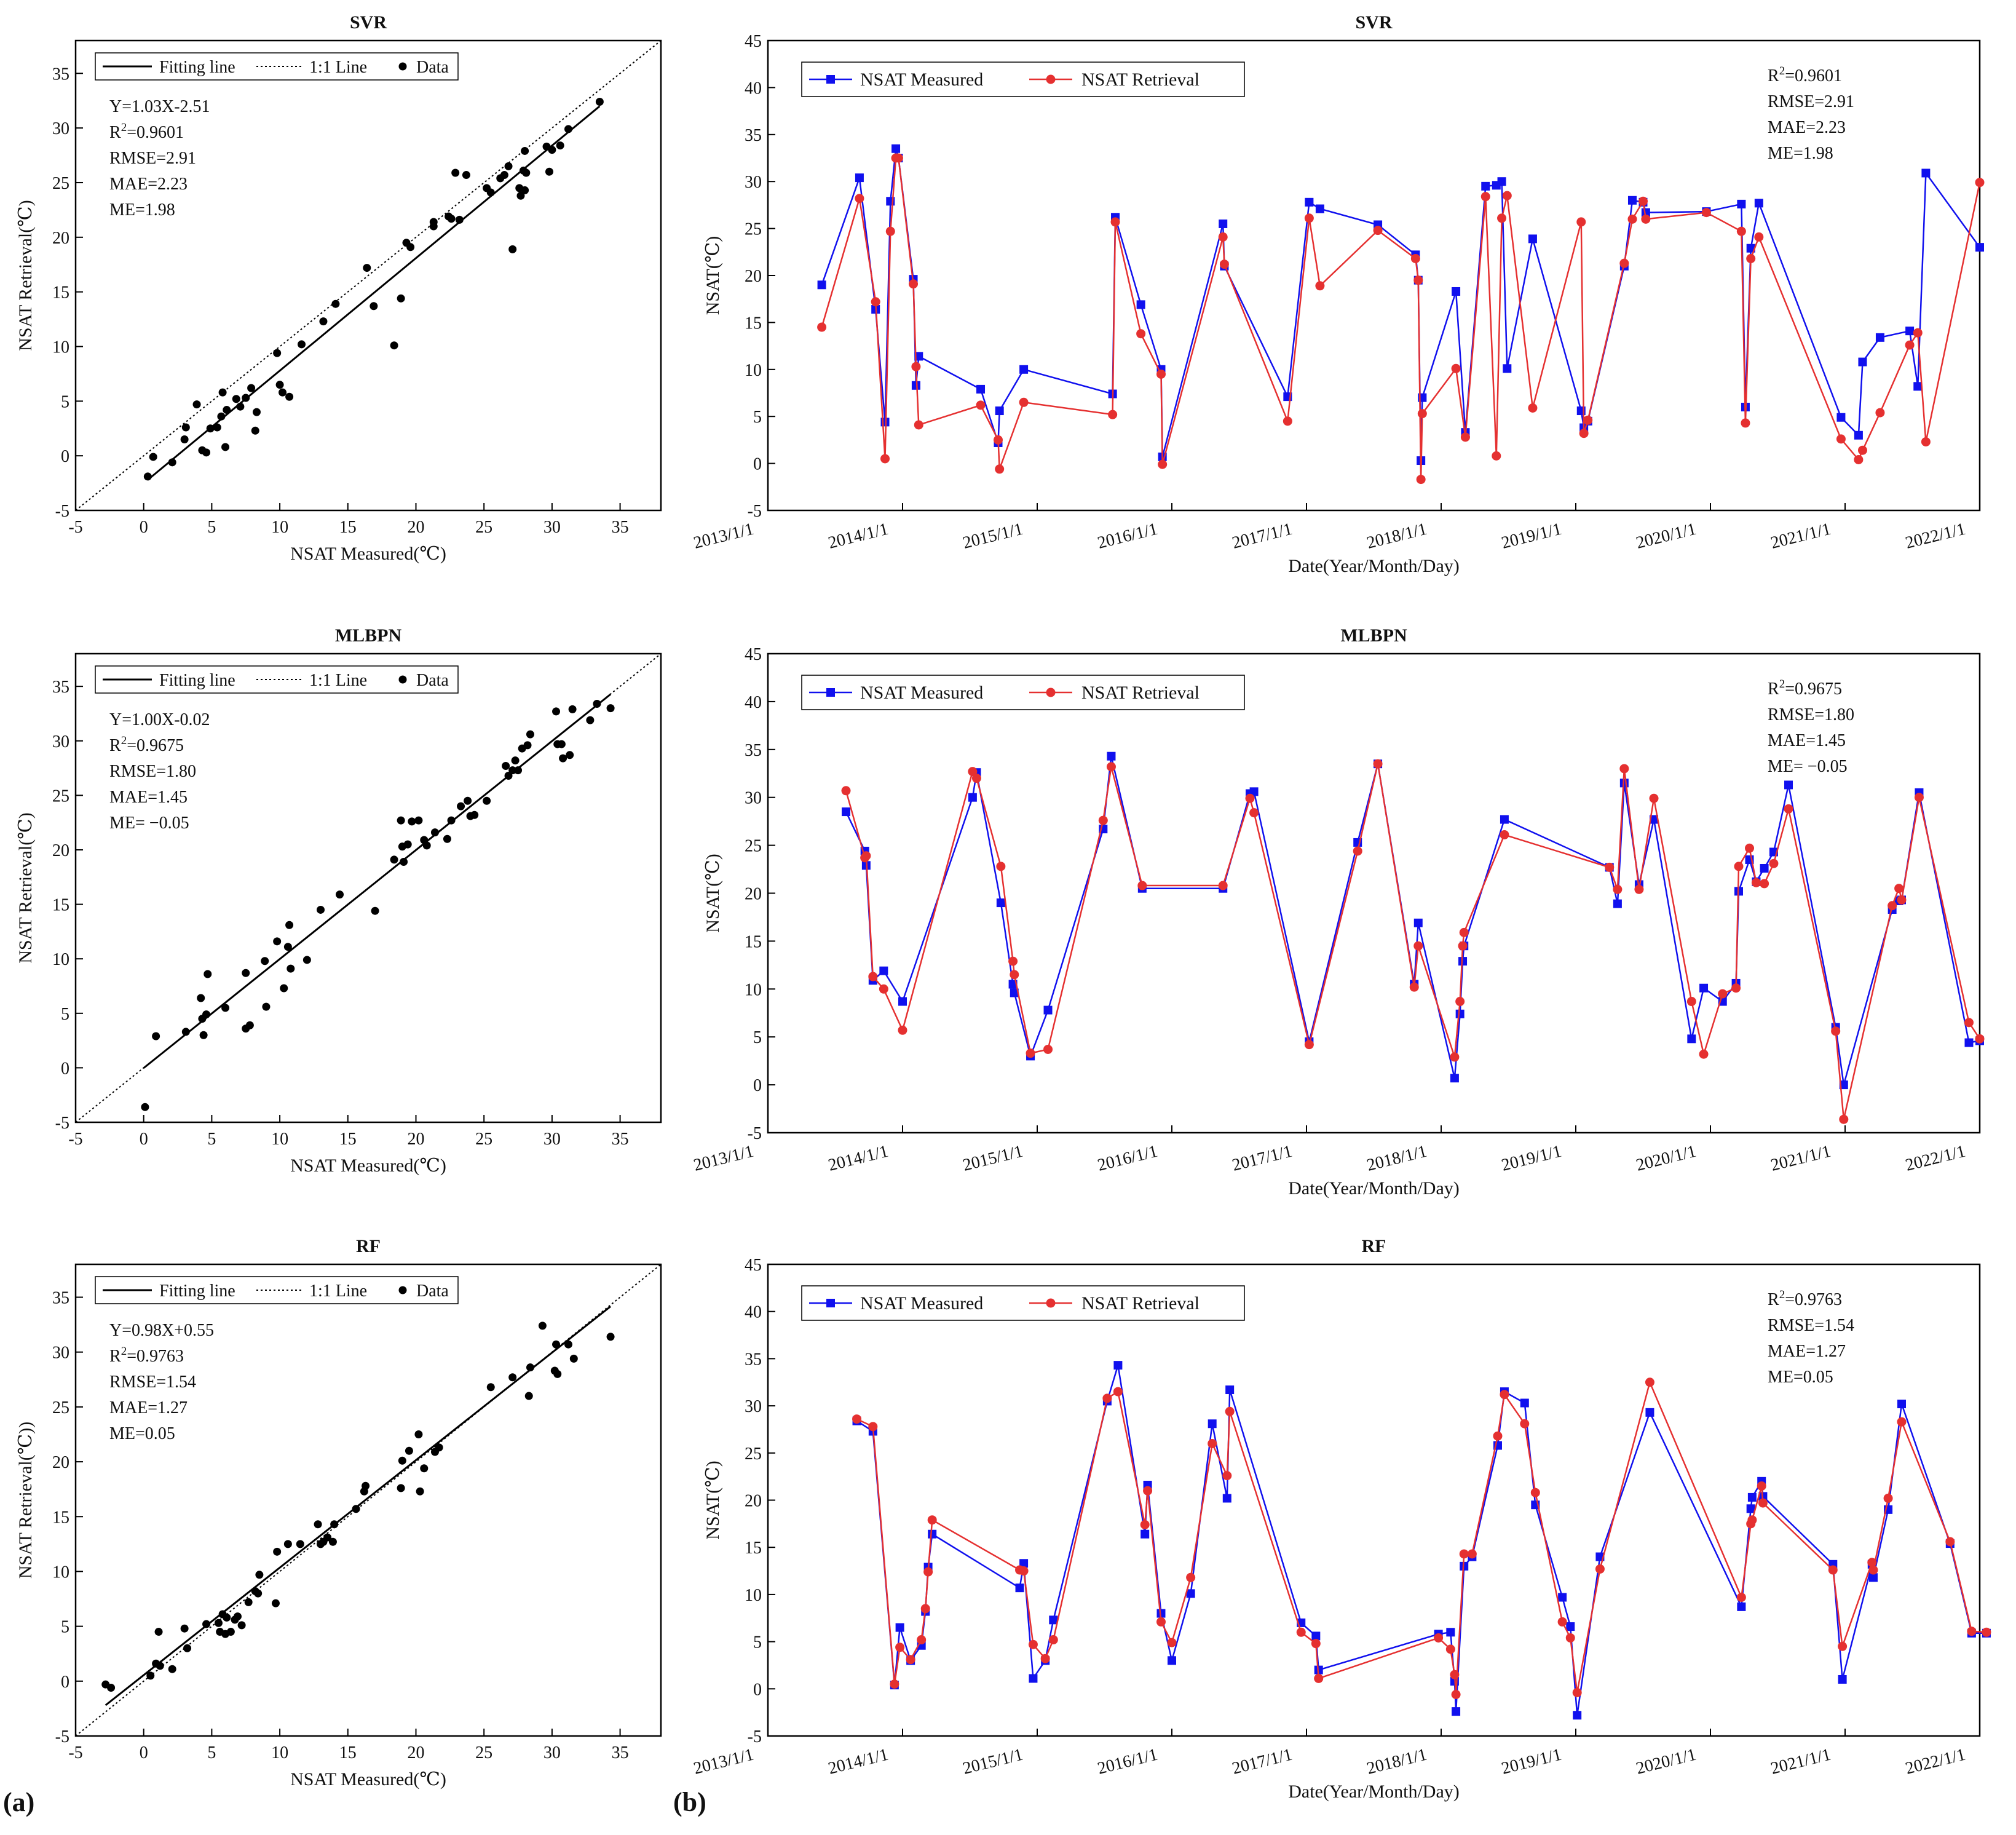 The width and height of the screenshot is (2016, 1835). What do you see at coordinates (1374, 1792) in the screenshot?
I see `x-axis-label: Date(Year/Month/Day)` at bounding box center [1374, 1792].